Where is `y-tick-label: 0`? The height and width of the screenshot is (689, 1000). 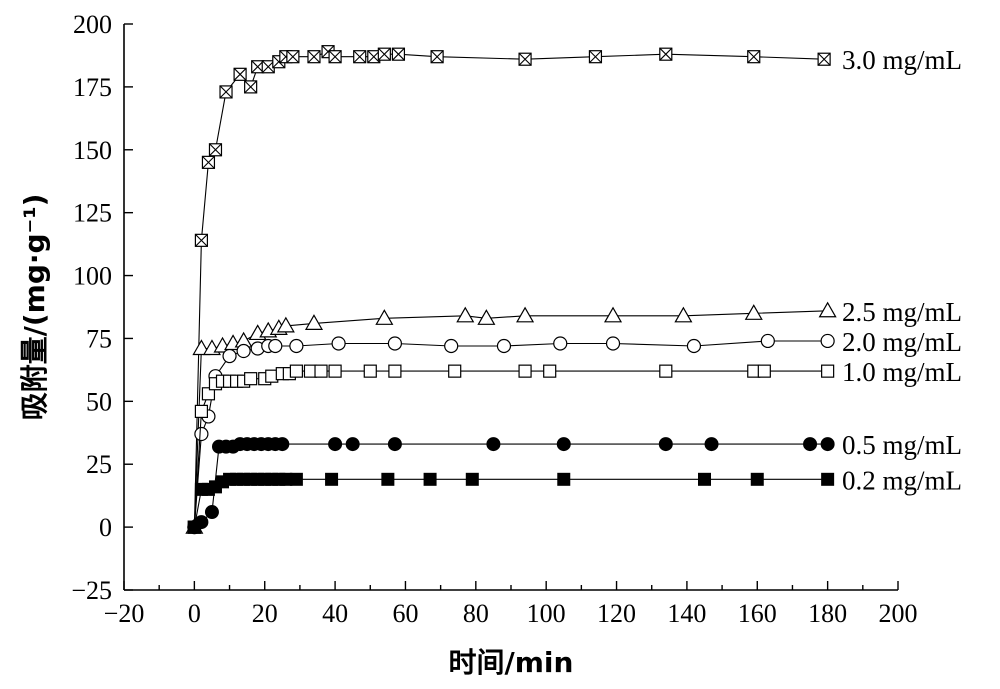
y-tick-label: 0 is located at coordinates (105, 527).